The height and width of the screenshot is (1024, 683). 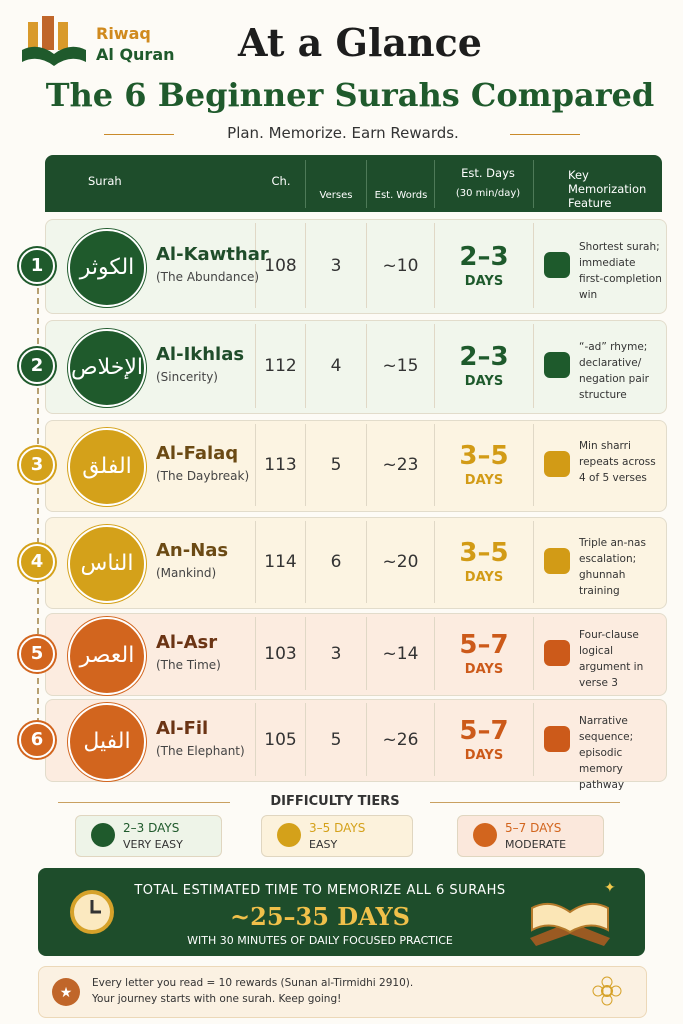 I want to click on surah-meaning: (The Abundance), so click(x=208, y=276).